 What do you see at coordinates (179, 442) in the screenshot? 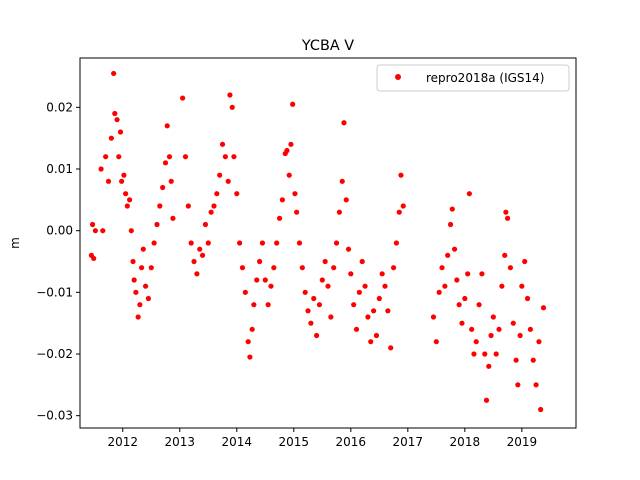
I see `x-tick-label: 2013` at bounding box center [179, 442].